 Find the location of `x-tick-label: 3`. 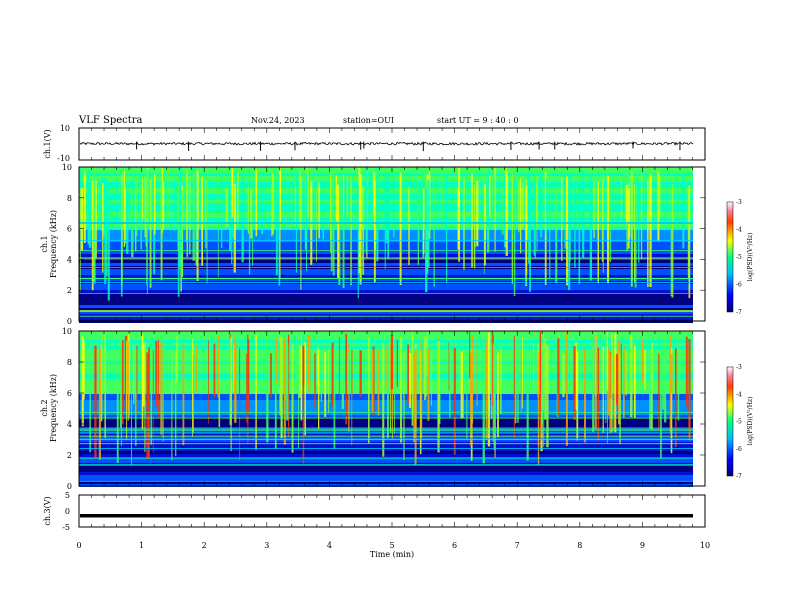

x-tick-label: 3 is located at coordinates (266, 545).